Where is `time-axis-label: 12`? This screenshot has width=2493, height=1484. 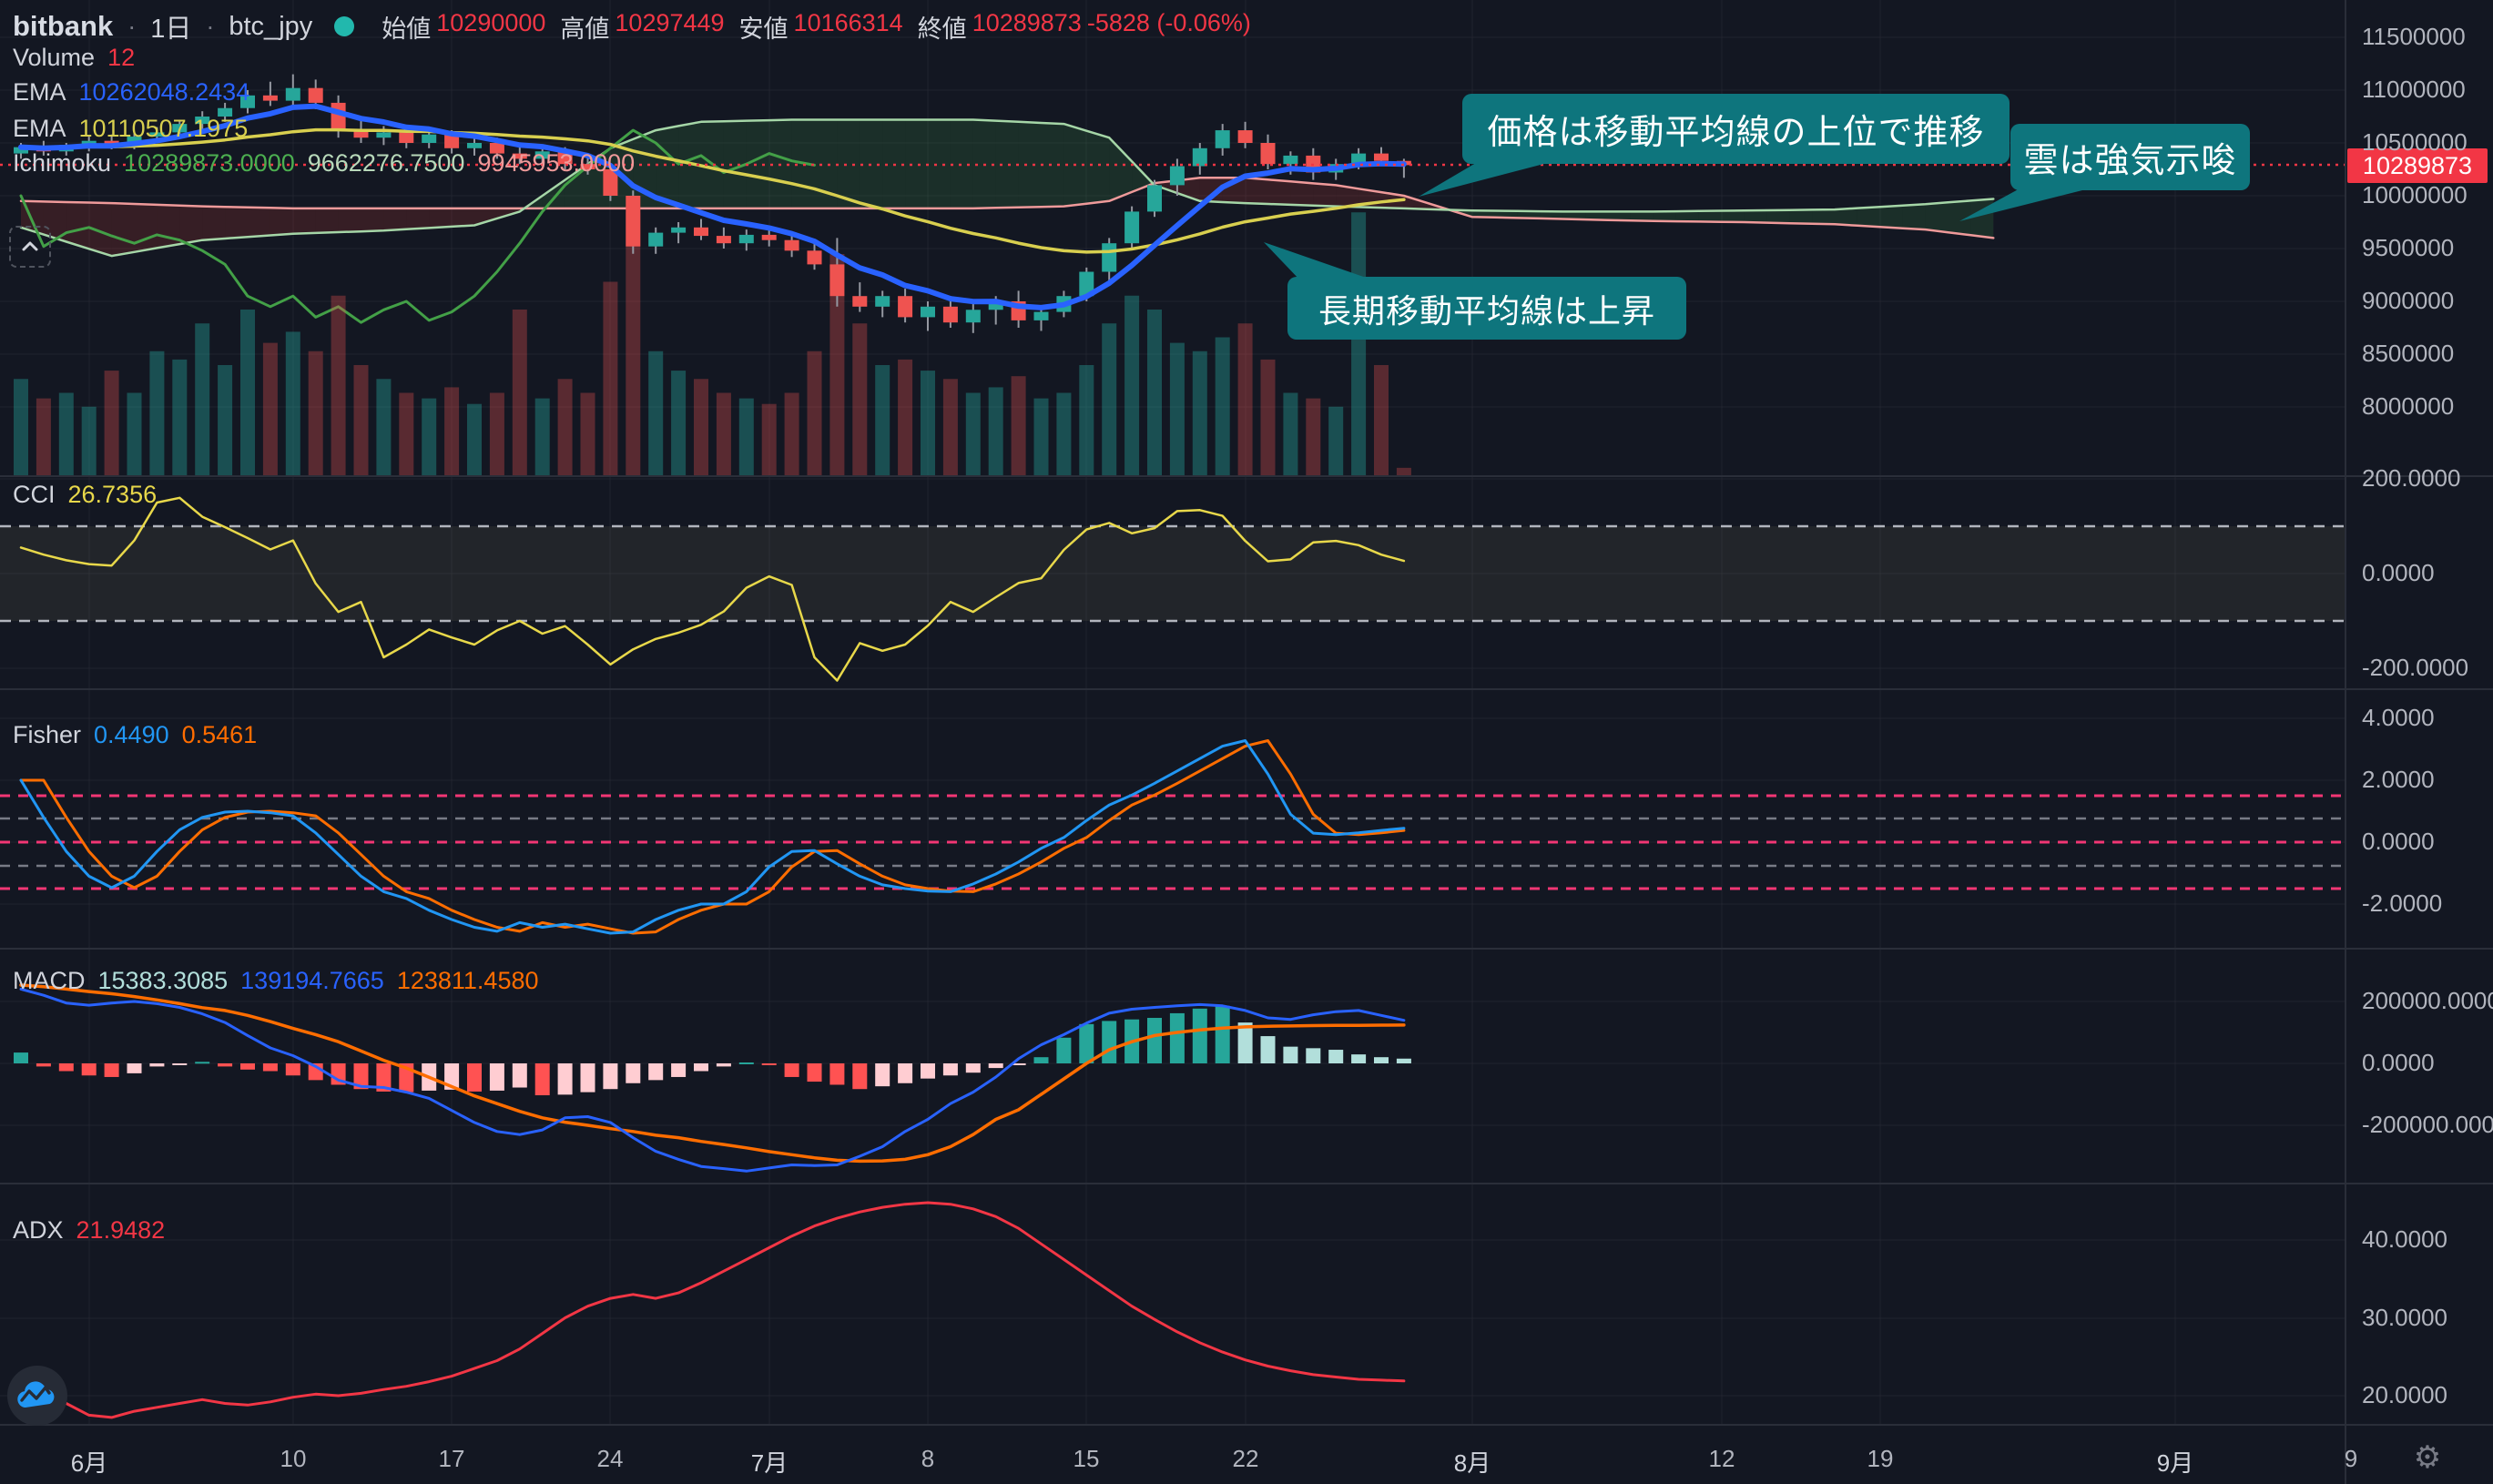 time-axis-label: 12 is located at coordinates (1722, 1458).